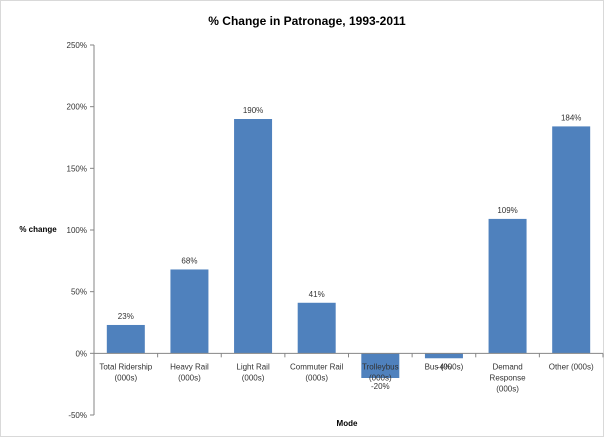 This screenshot has height=438, width=604. I want to click on data-label: 41%, so click(317, 294).